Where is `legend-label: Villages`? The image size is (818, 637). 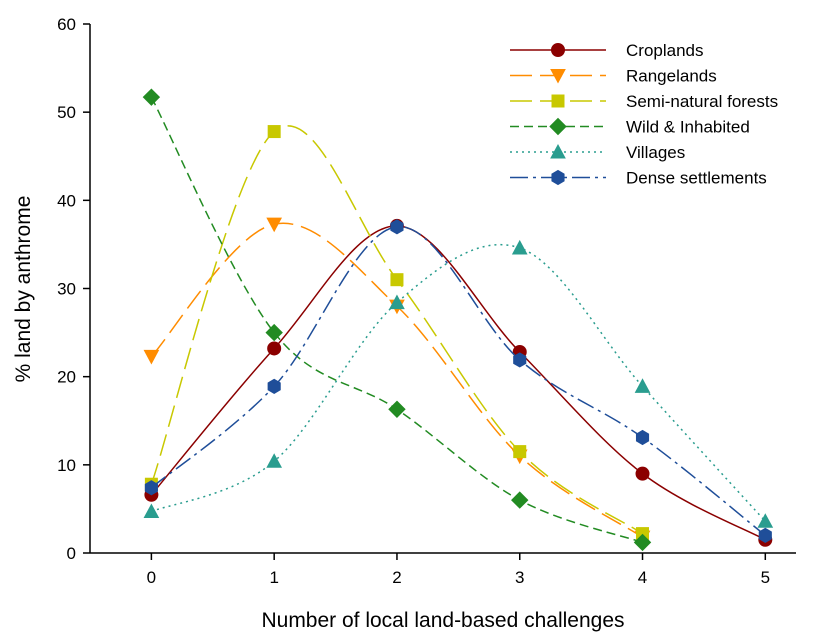
legend-label: Villages is located at coordinates (655, 152).